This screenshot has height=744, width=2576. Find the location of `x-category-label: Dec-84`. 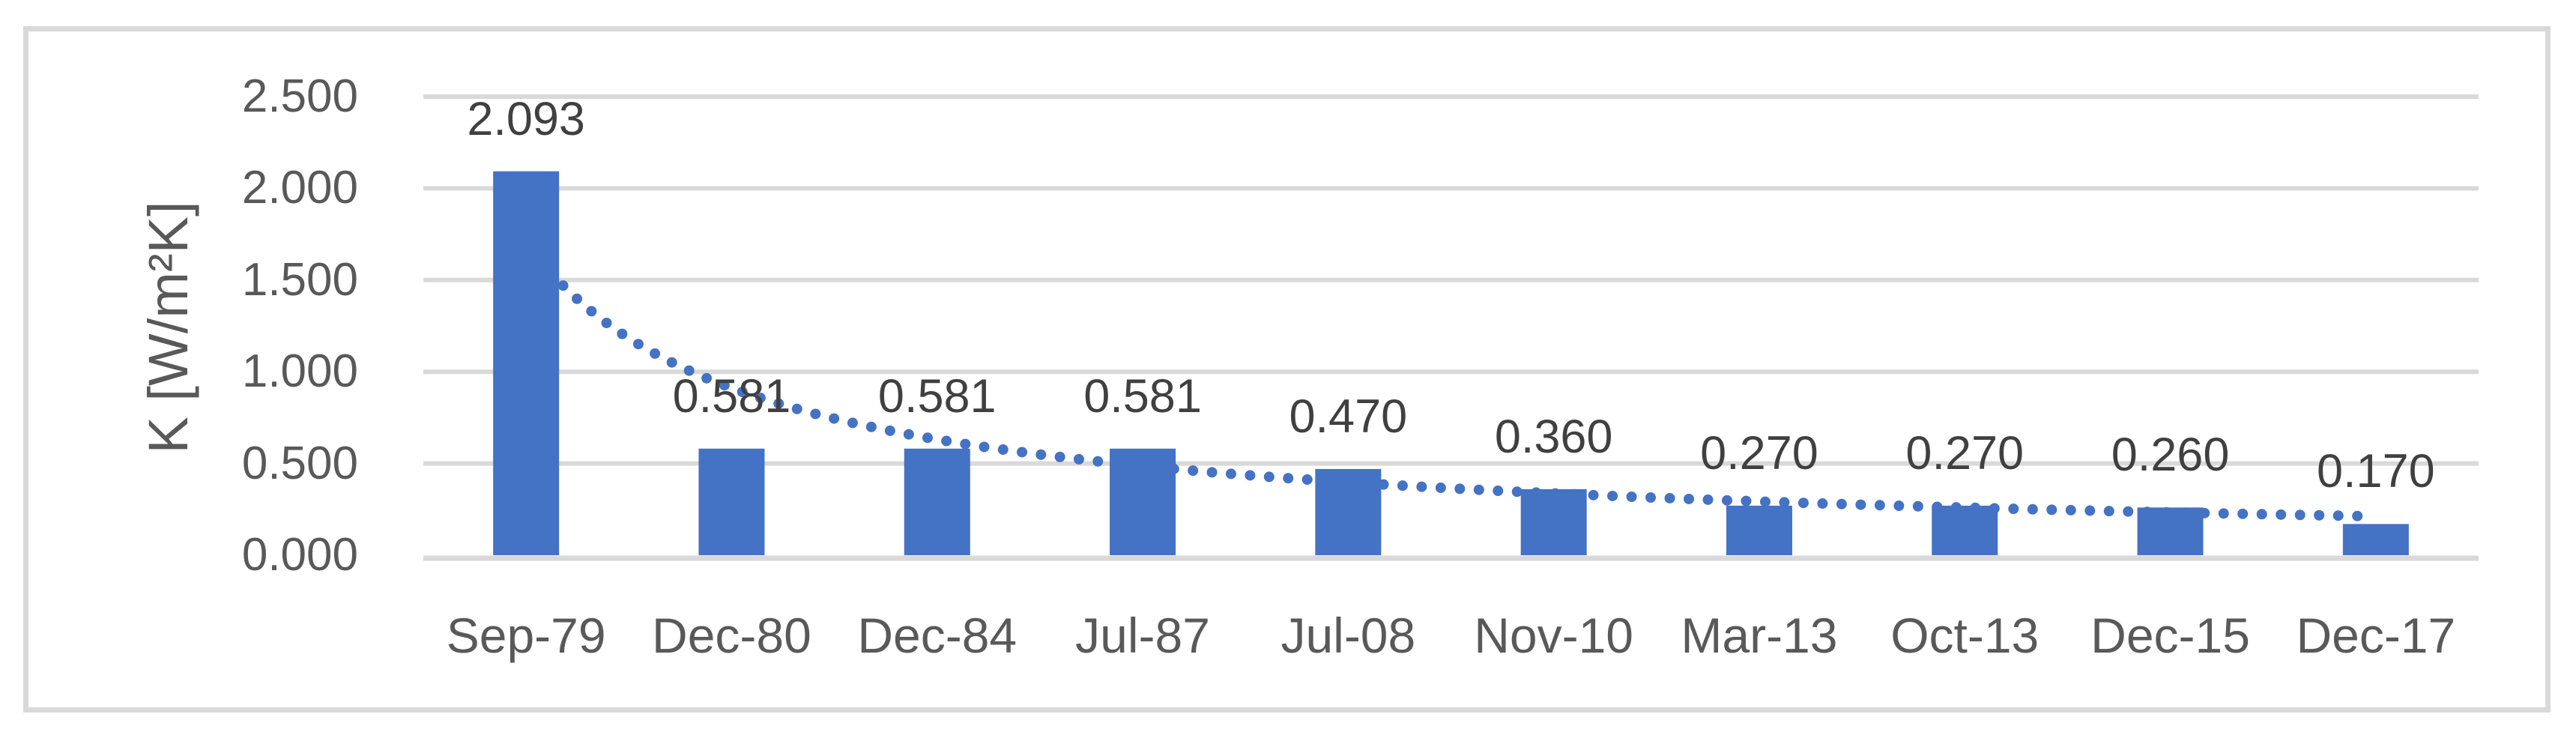

x-category-label: Dec-84 is located at coordinates (937, 635).